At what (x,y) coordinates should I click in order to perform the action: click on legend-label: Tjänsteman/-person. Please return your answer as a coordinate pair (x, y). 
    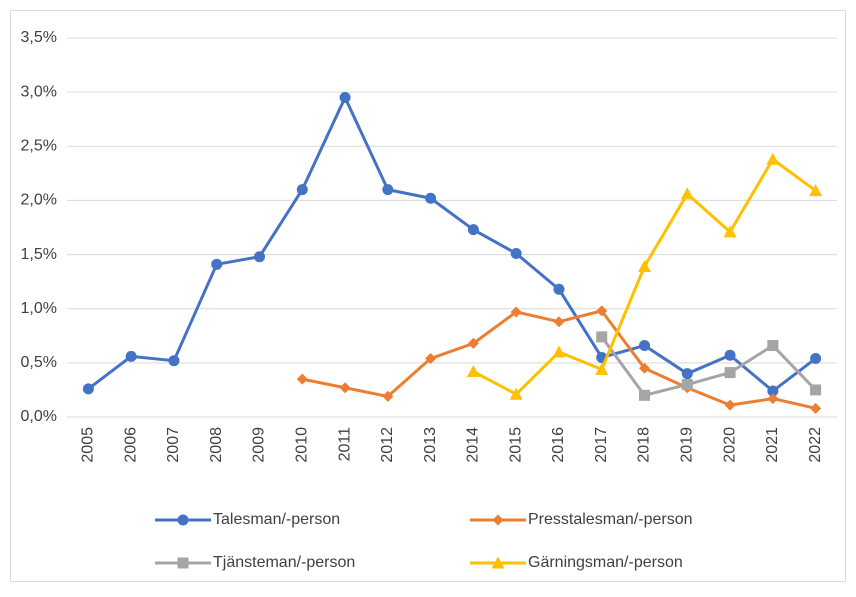
    Looking at the image, I should click on (284, 562).